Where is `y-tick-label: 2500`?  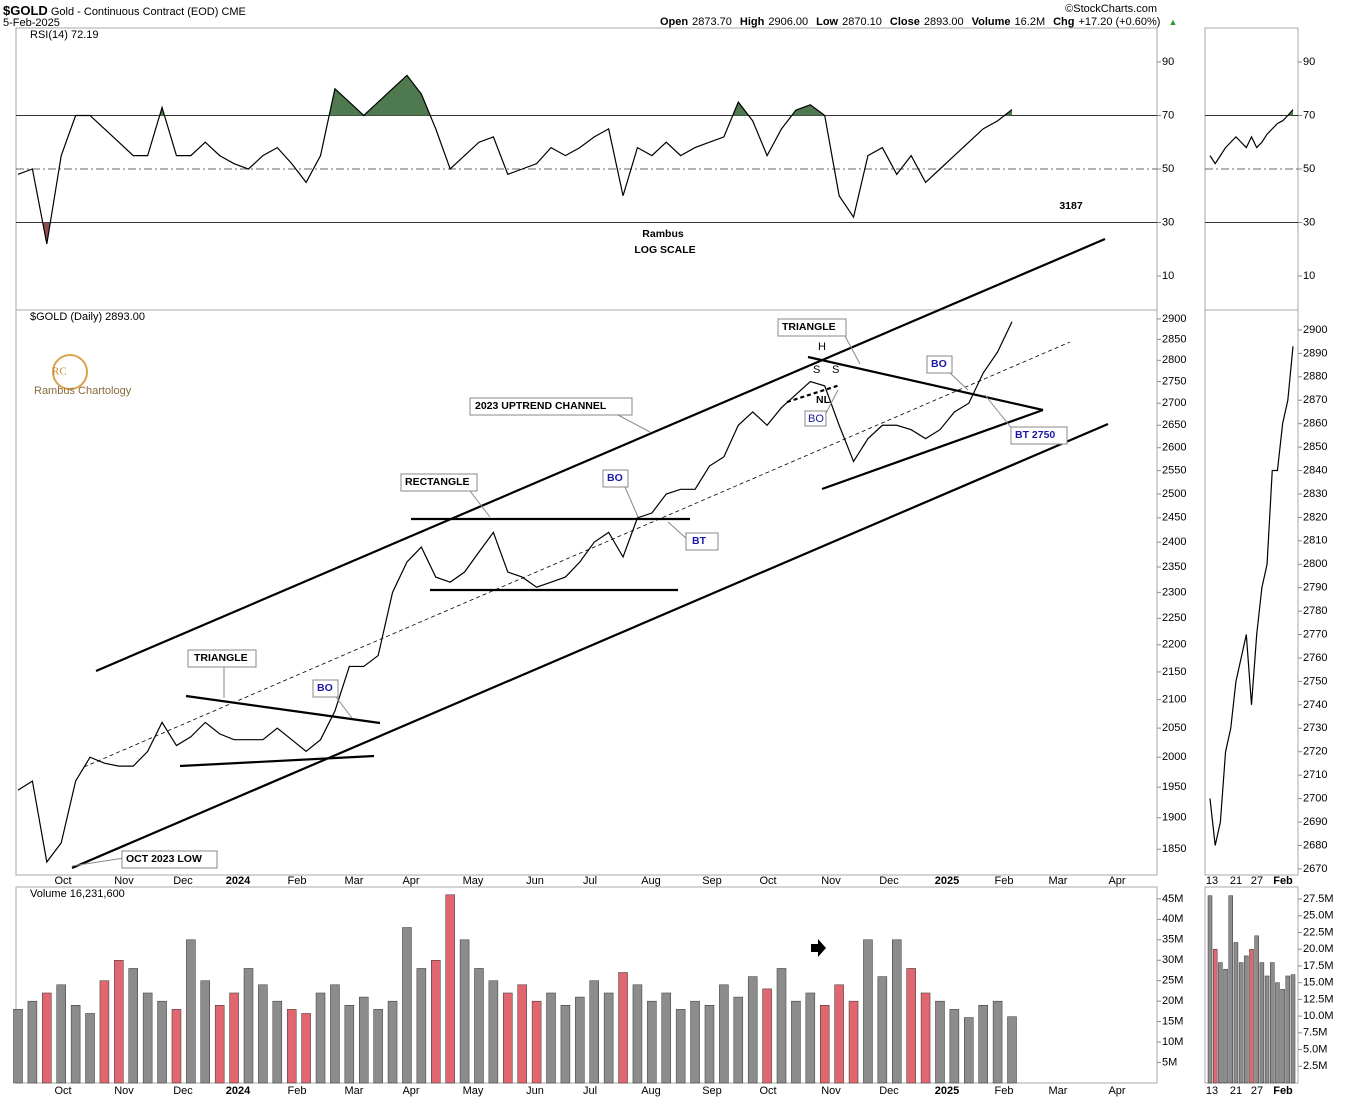
y-tick-label: 2500 is located at coordinates (1174, 494).